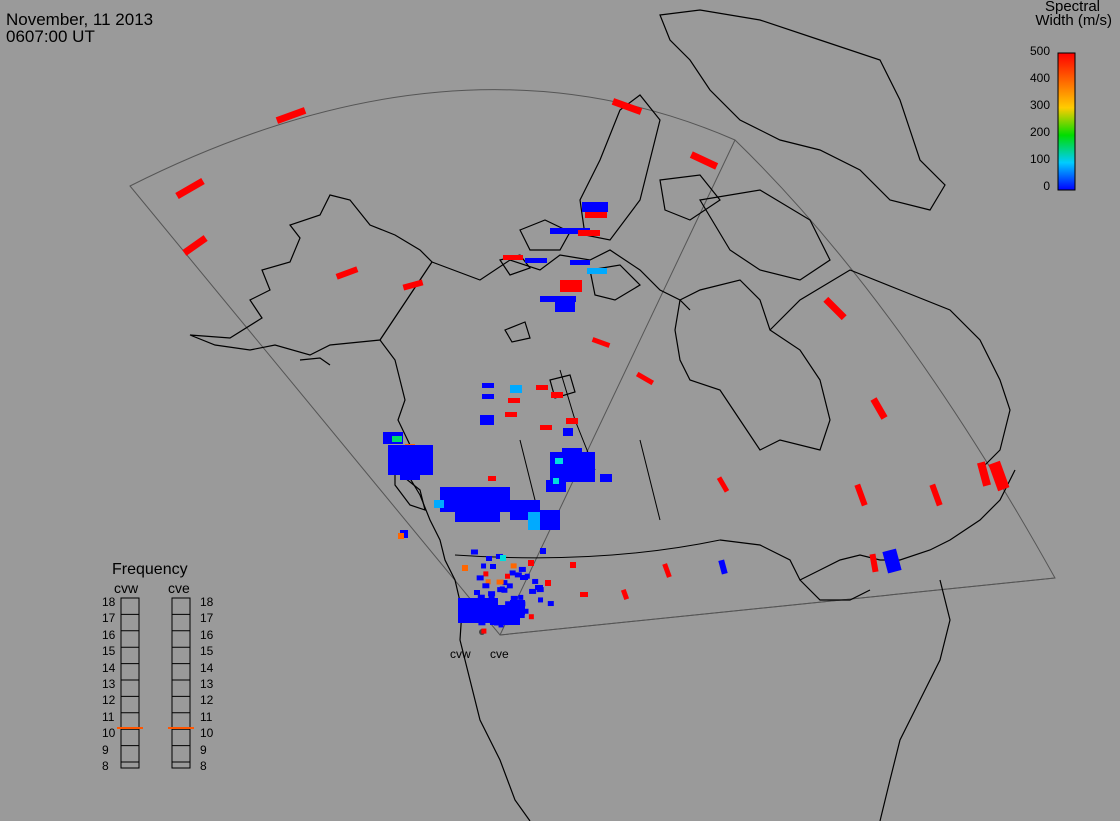  What do you see at coordinates (206, 716) in the screenshot?
I see `freq-tick-right: 11` at bounding box center [206, 716].